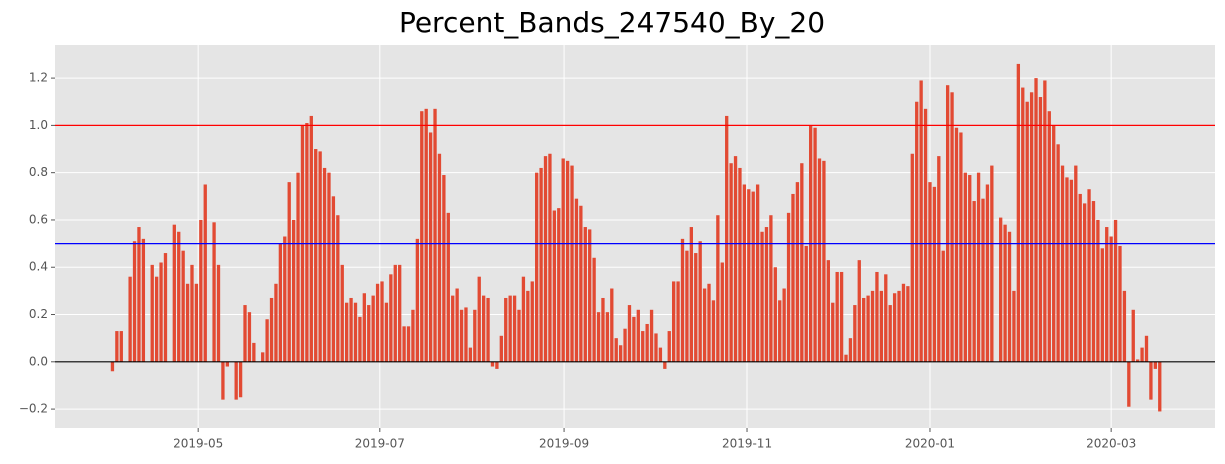 This screenshot has height=464, width=1225. What do you see at coordinates (38, 361) in the screenshot?
I see `y-tick-label: 0.0` at bounding box center [38, 361].